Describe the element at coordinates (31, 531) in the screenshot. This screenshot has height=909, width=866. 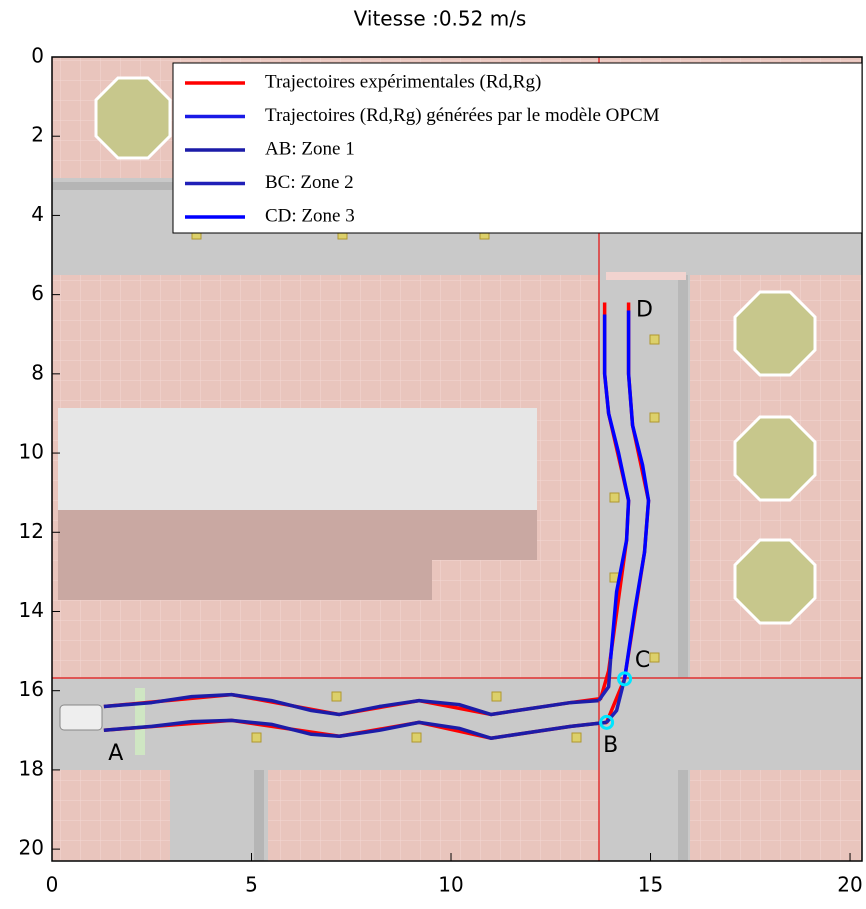
I see `y-tick-label: 12` at that location.